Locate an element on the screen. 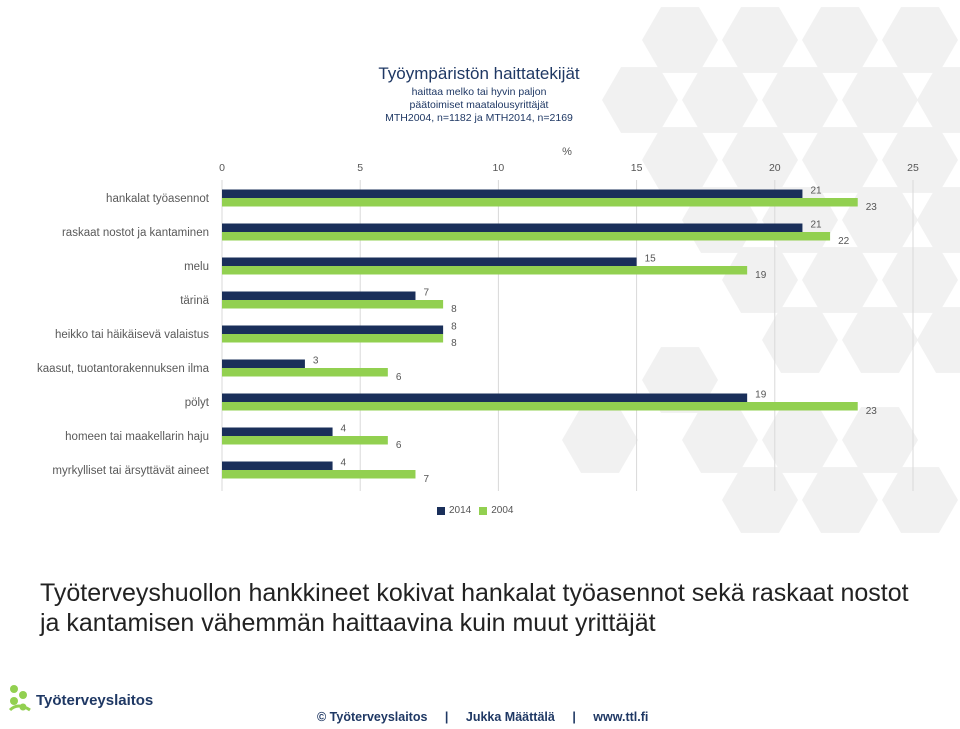  data-label-2004-4: 8 is located at coordinates (454, 343).